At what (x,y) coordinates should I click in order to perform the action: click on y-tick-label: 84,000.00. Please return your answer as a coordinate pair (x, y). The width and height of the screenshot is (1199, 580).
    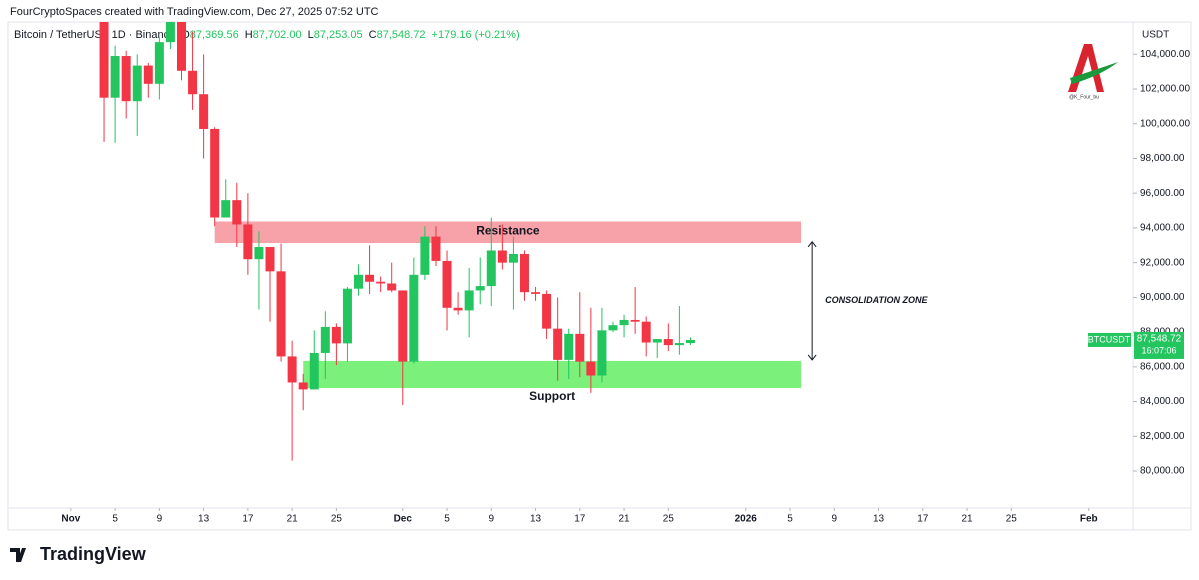
    Looking at the image, I should click on (1162, 401).